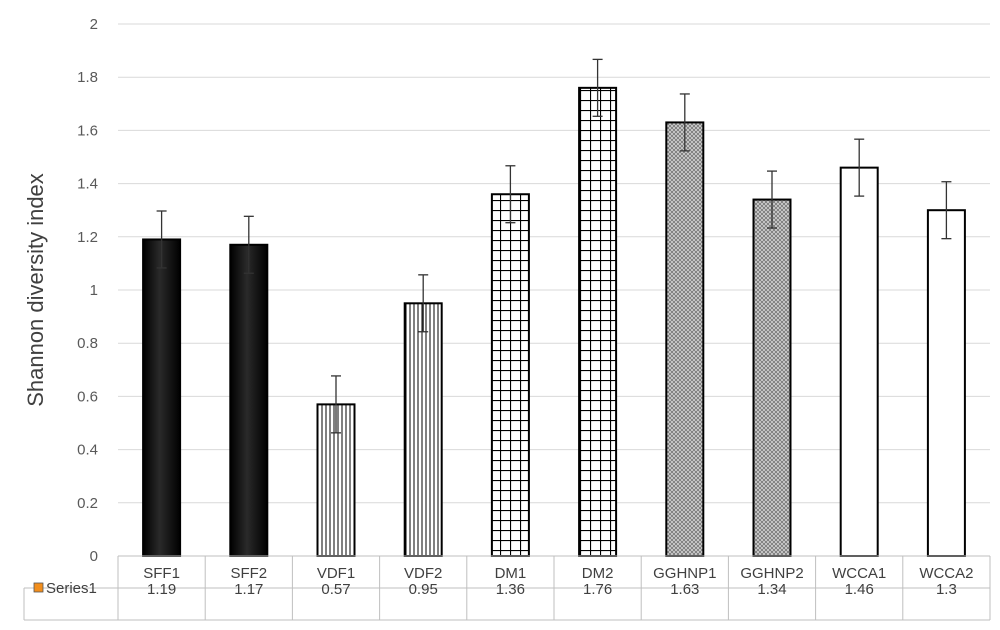 The height and width of the screenshot is (630, 1000). Describe the element at coordinates (336, 573) in the screenshot. I see `category-label: VDF1` at that location.